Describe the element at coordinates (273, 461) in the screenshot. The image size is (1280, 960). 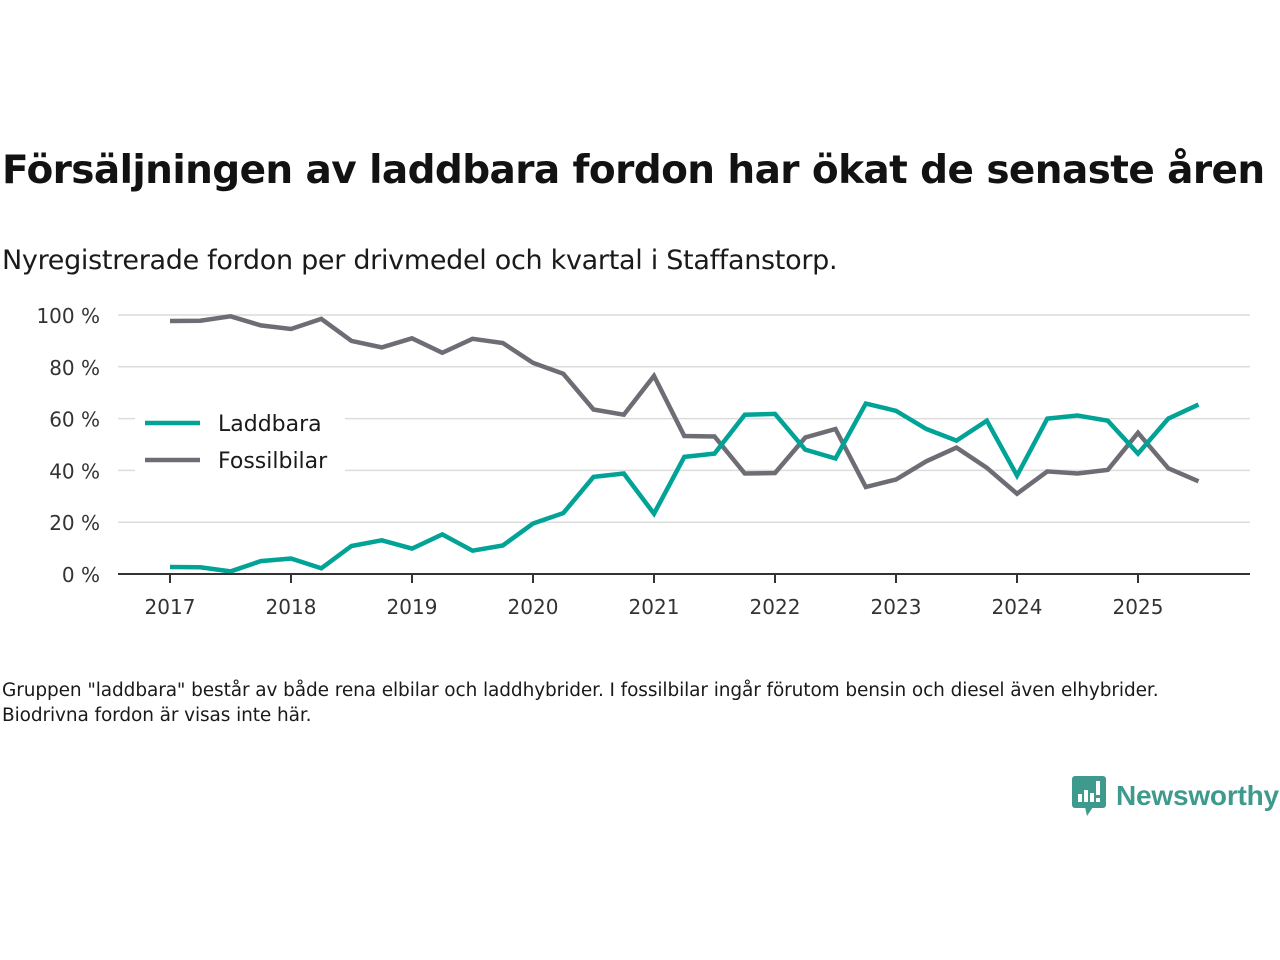
I see `legend-label: Fossilbilar` at that location.